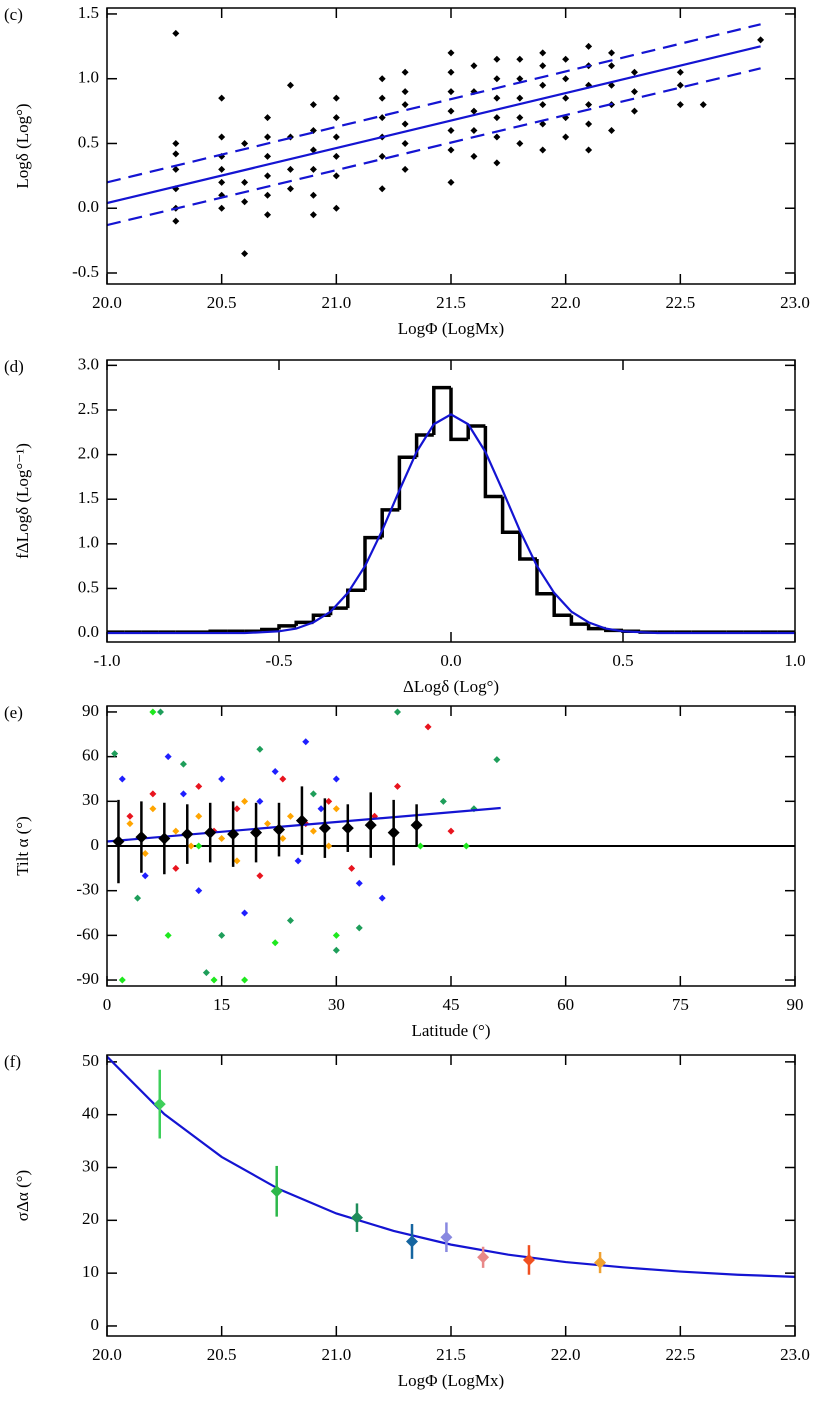 This screenshot has height=1410, width=830. I want to click on x-tick-label: -1.0, so click(107, 660).